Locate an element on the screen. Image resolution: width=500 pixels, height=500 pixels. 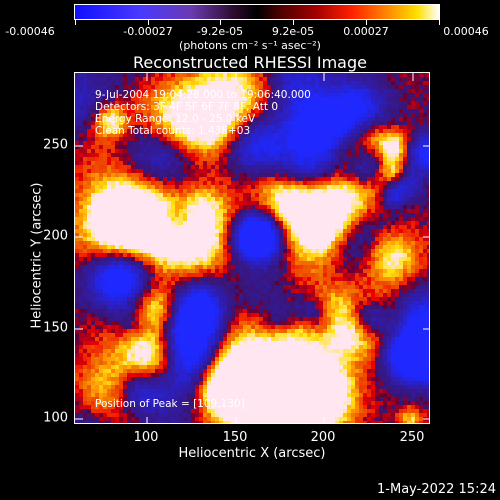
detectors-text: Detectors: 3F 4F 5F 6F 7F 8F, Att 0 is located at coordinates (187, 107).